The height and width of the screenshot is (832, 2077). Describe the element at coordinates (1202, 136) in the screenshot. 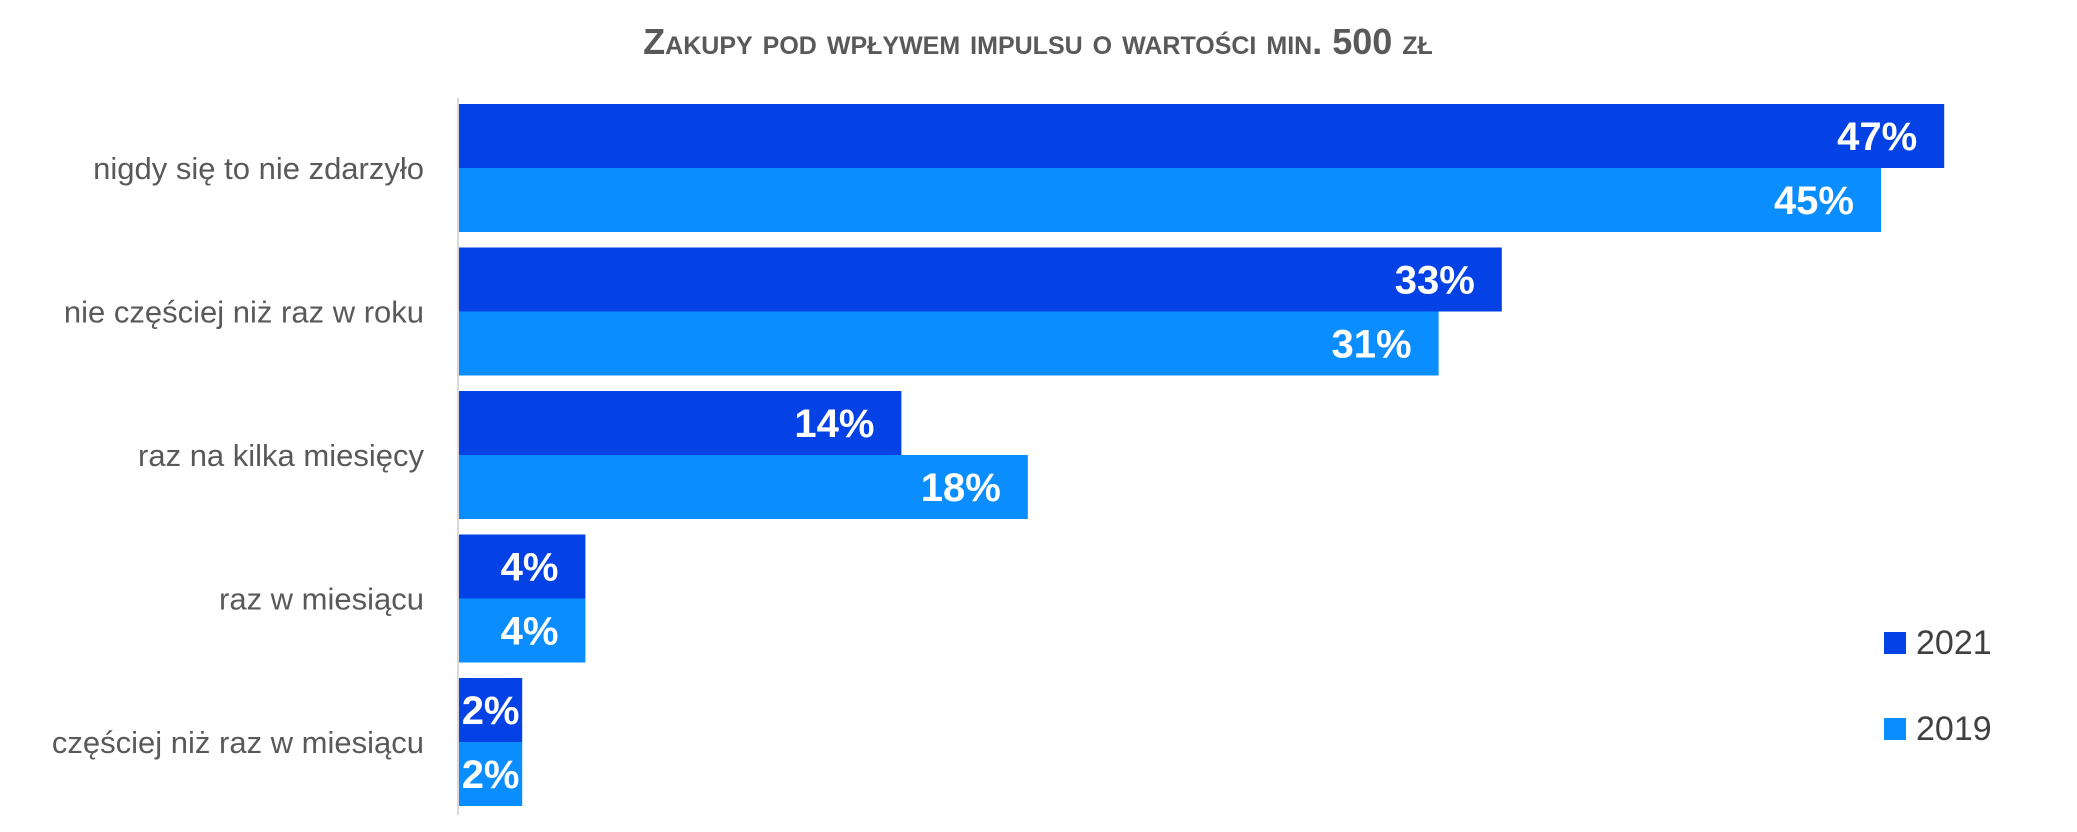

I see `bar-2021-nigdy-sie-to-nie-zdarzy-o` at that location.